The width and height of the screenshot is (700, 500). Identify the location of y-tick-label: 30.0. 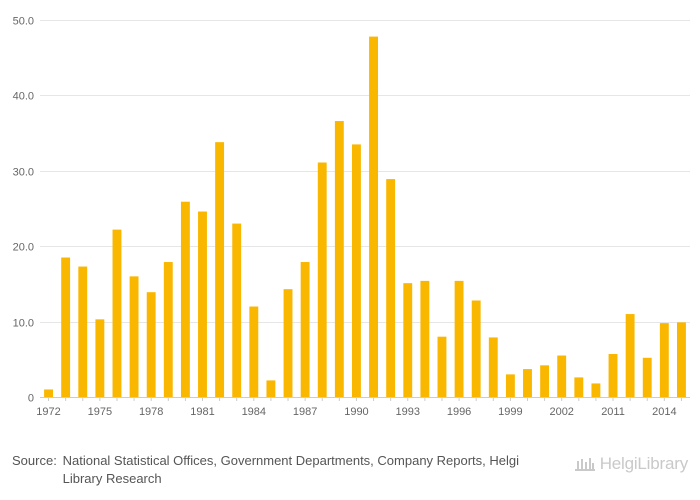
(23, 173).